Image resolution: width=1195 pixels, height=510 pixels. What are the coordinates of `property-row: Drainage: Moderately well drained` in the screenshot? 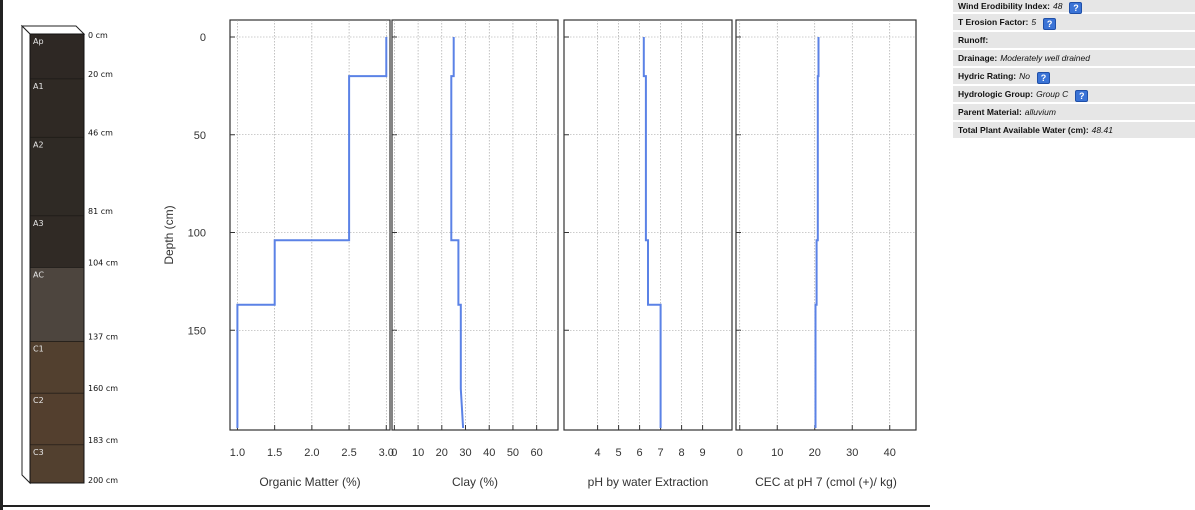 It's located at (1074, 59).